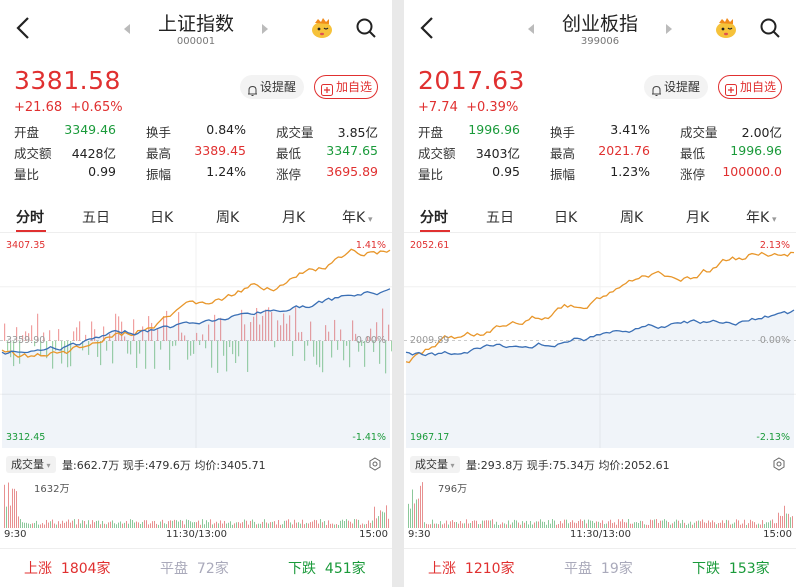 This screenshot has height=587, width=796. Describe the element at coordinates (90, 129) in the screenshot. I see `open-value: 3349.46` at that location.